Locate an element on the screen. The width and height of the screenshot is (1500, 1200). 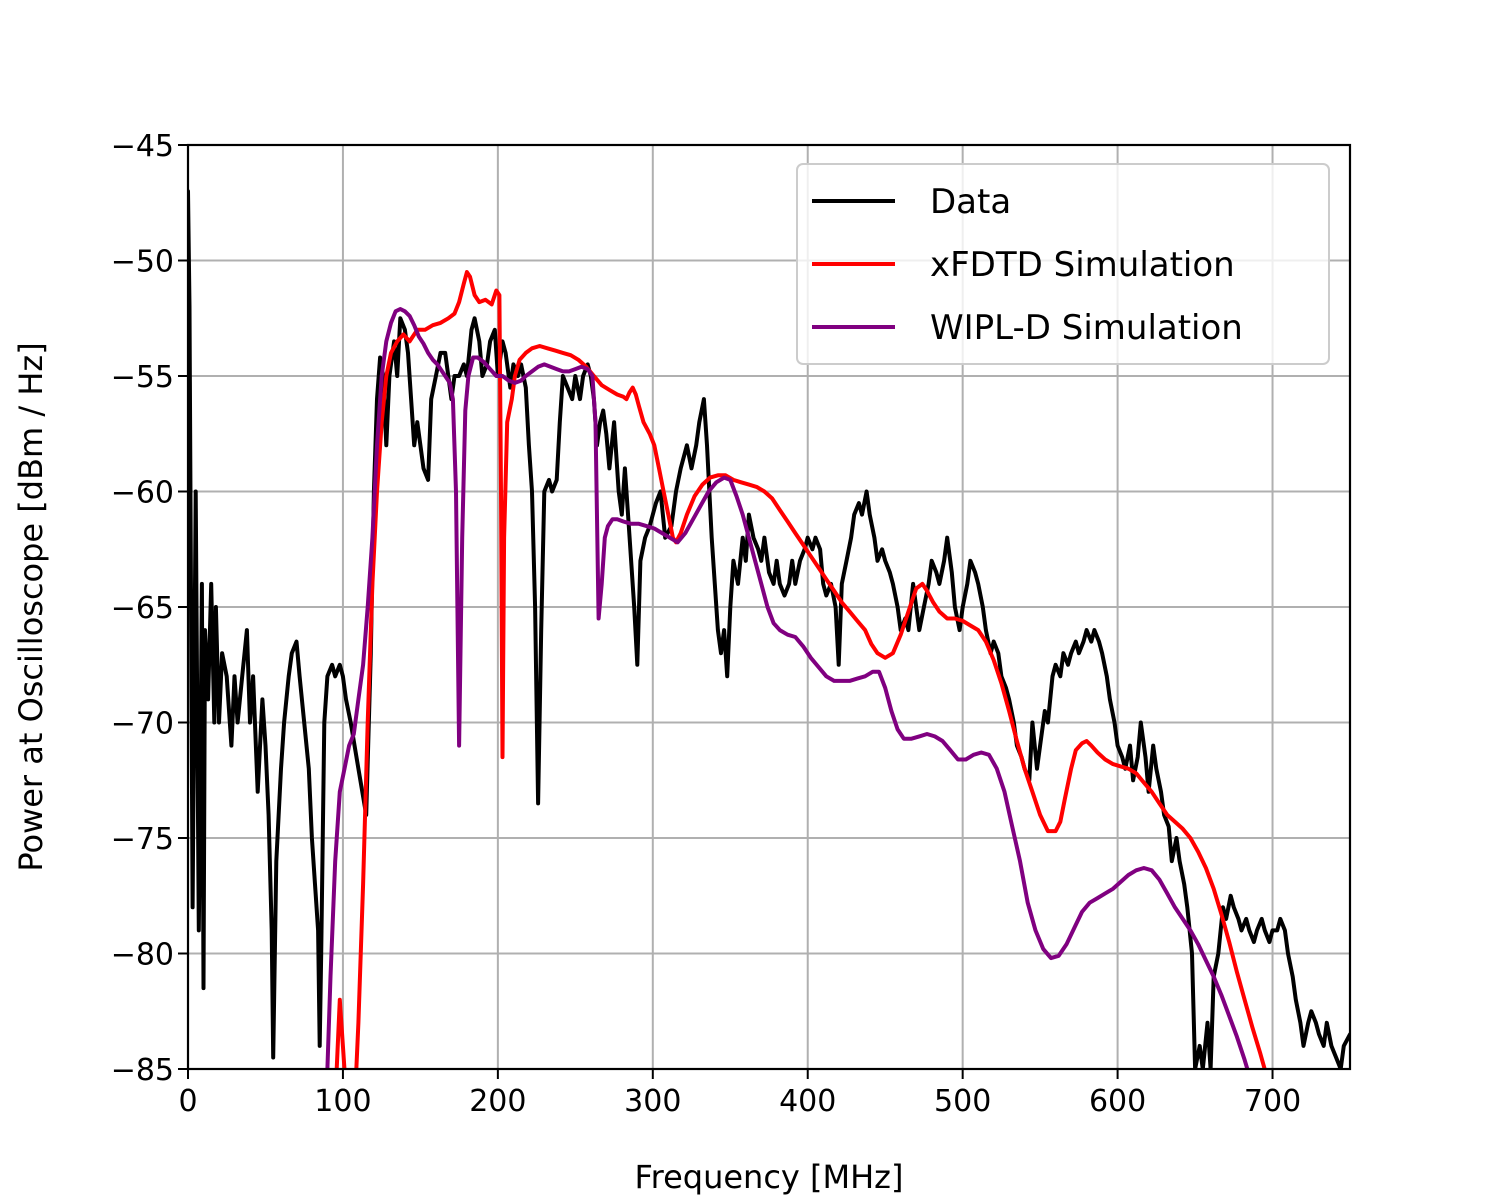
y-tick-label: −85 is located at coordinates (142, 1070).